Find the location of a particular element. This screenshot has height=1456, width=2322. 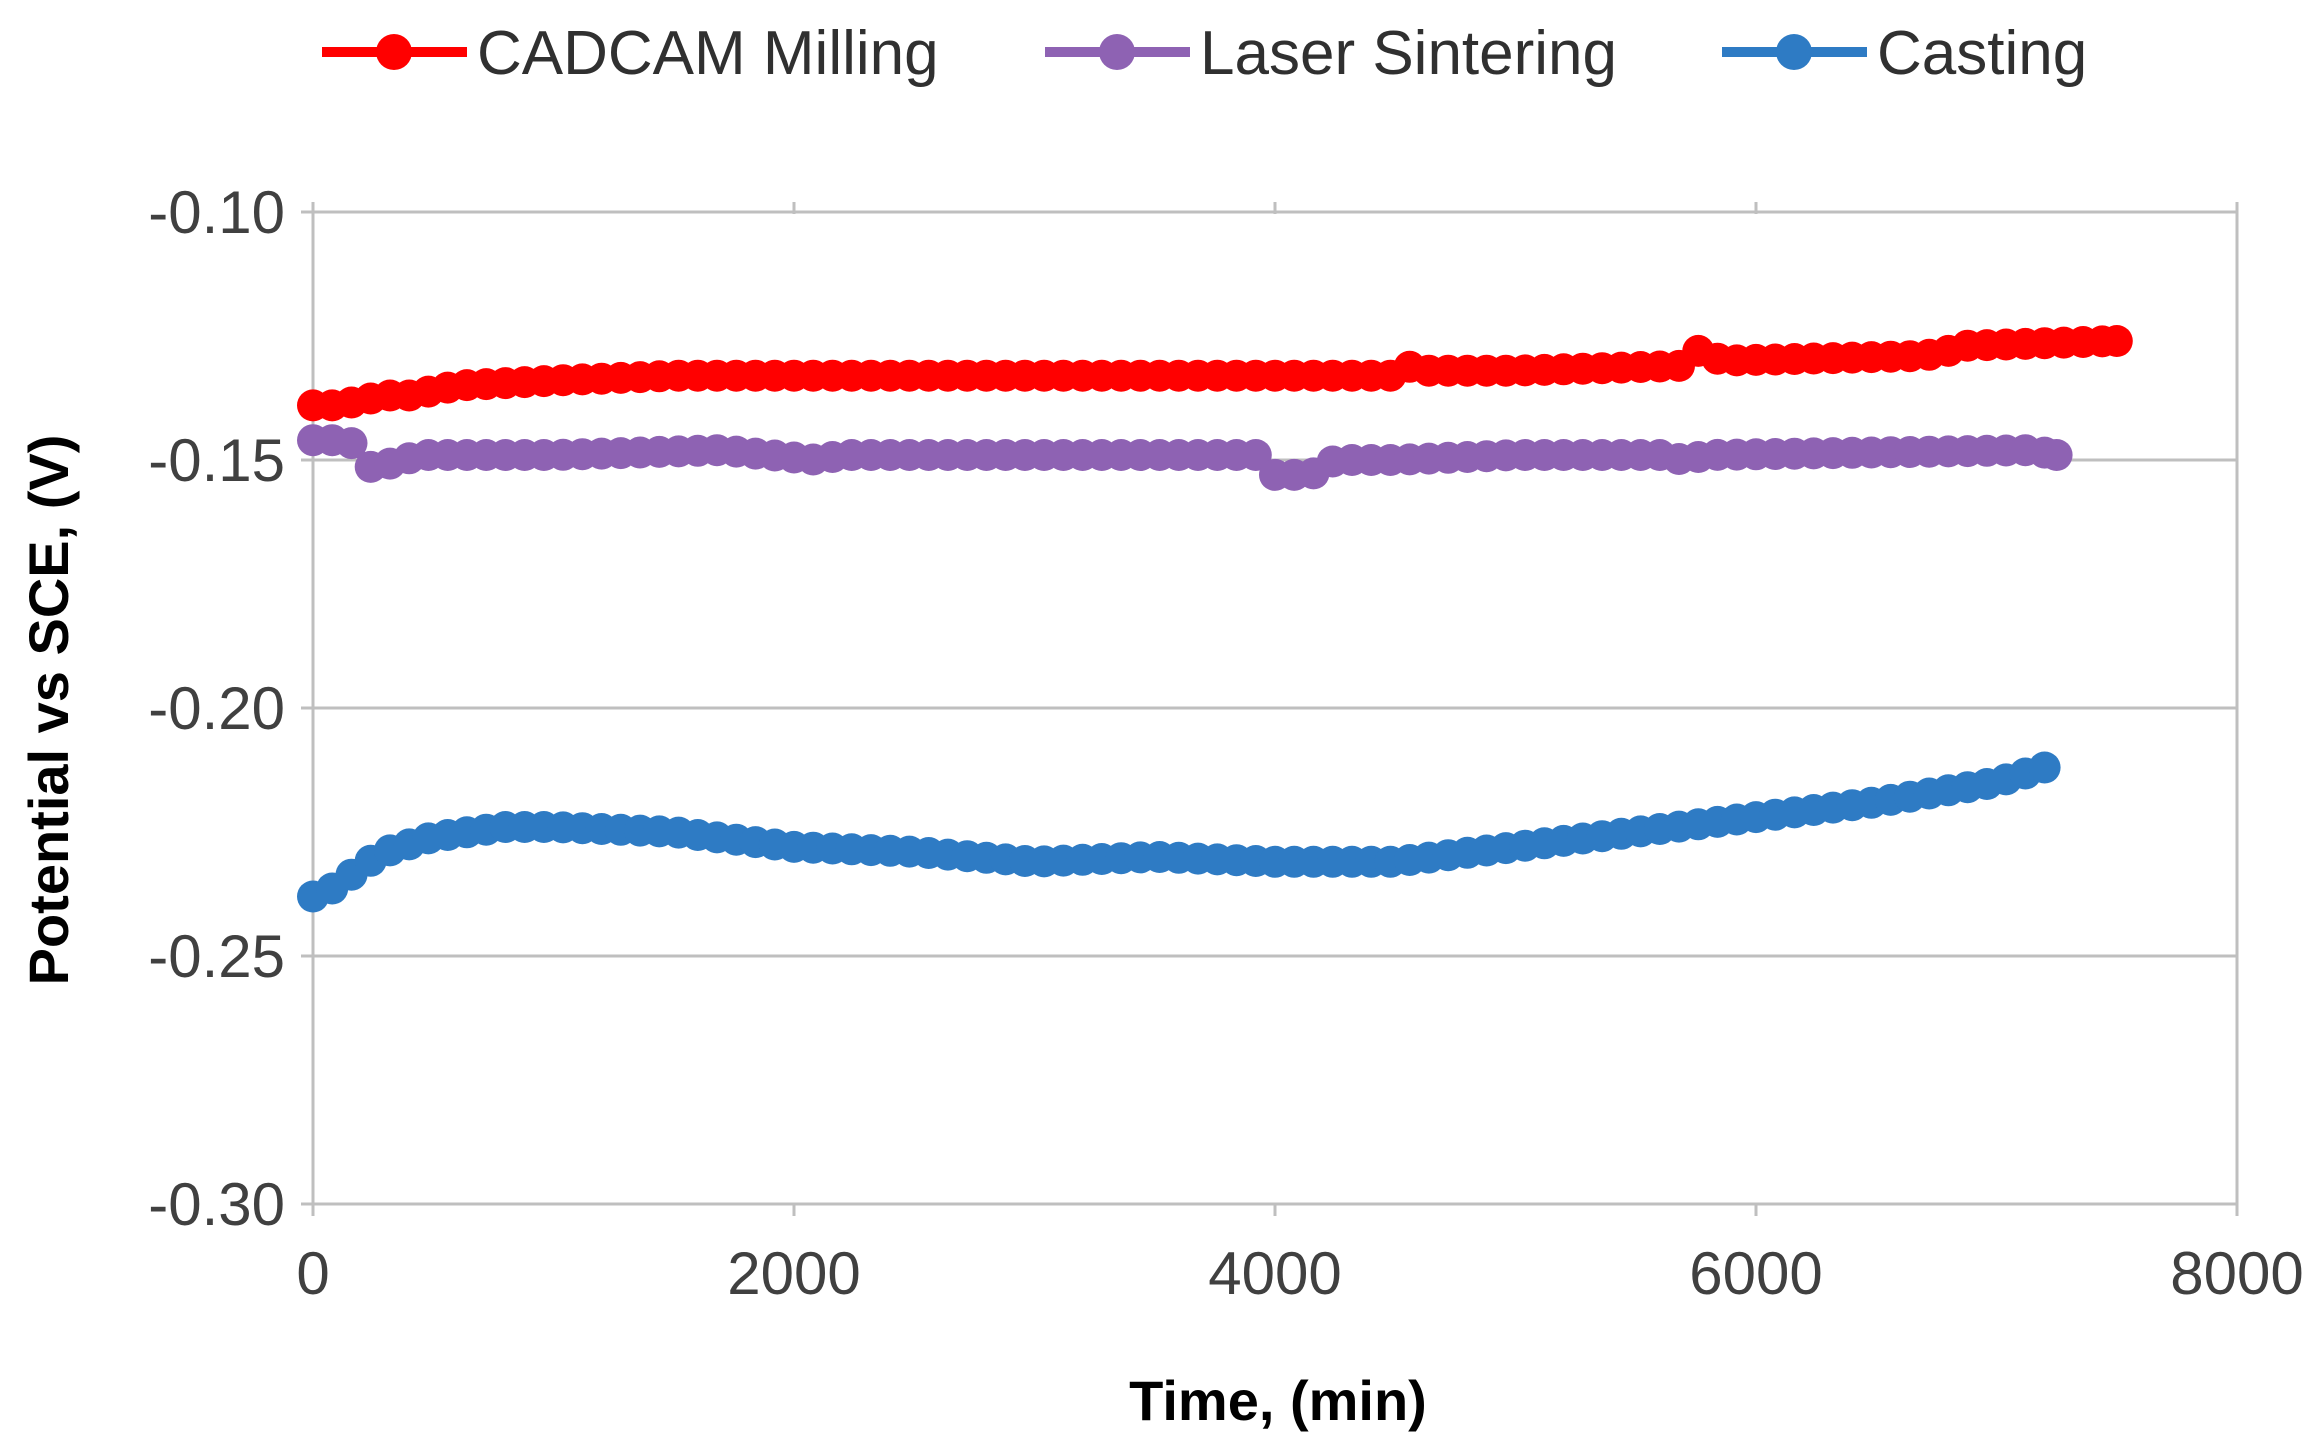

legend-item: Casting is located at coordinates (1904, 53).